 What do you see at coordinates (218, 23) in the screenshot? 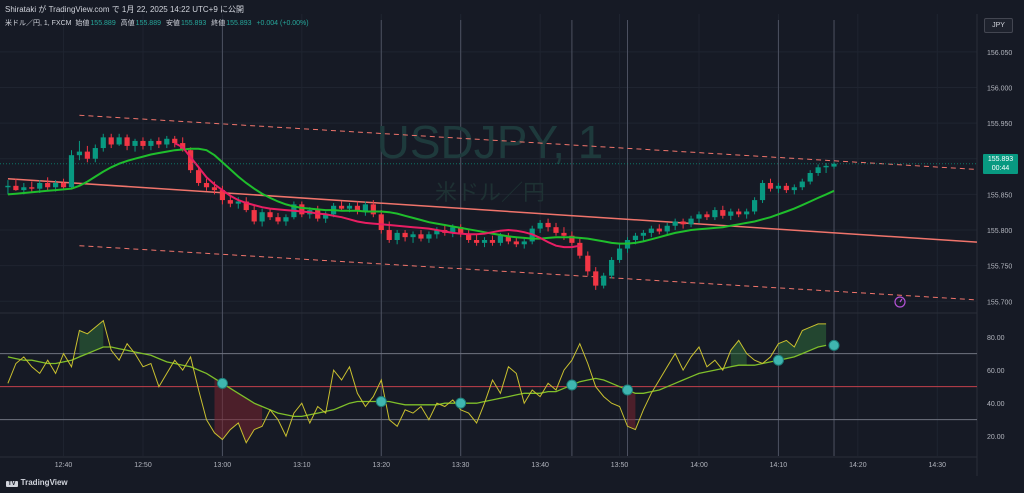
I see `ohlc-close-label: 終値` at bounding box center [218, 23].